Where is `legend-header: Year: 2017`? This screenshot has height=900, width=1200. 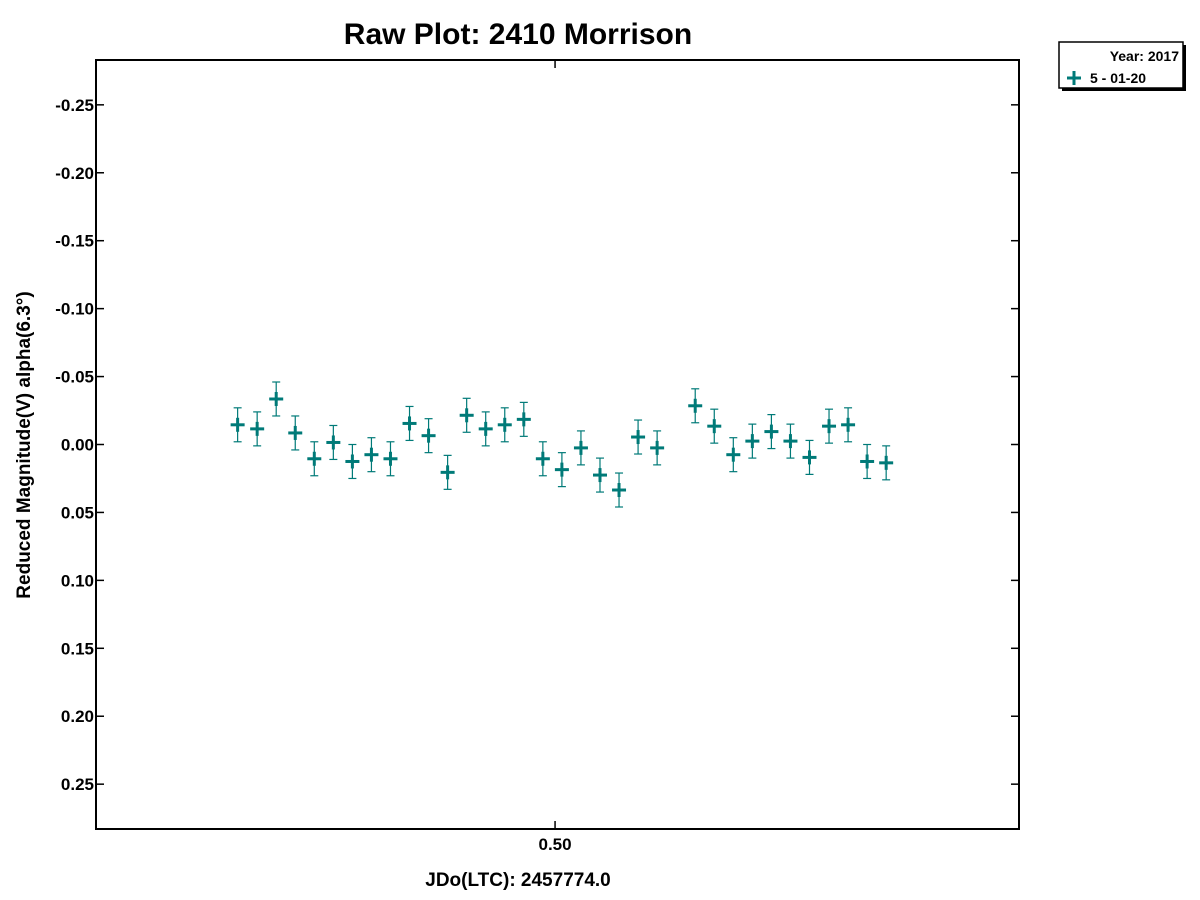 legend-header: Year: 2017 is located at coordinates (1144, 56).